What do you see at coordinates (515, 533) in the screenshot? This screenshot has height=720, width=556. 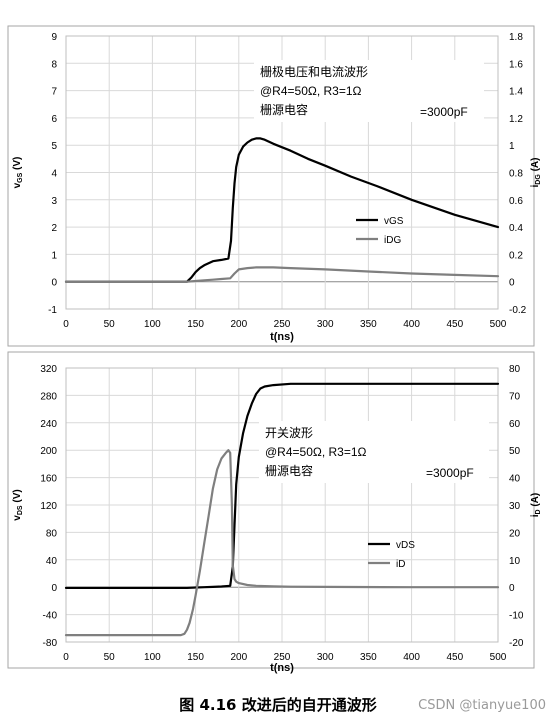 I see `y-tick-label-right: 20` at bounding box center [515, 533].